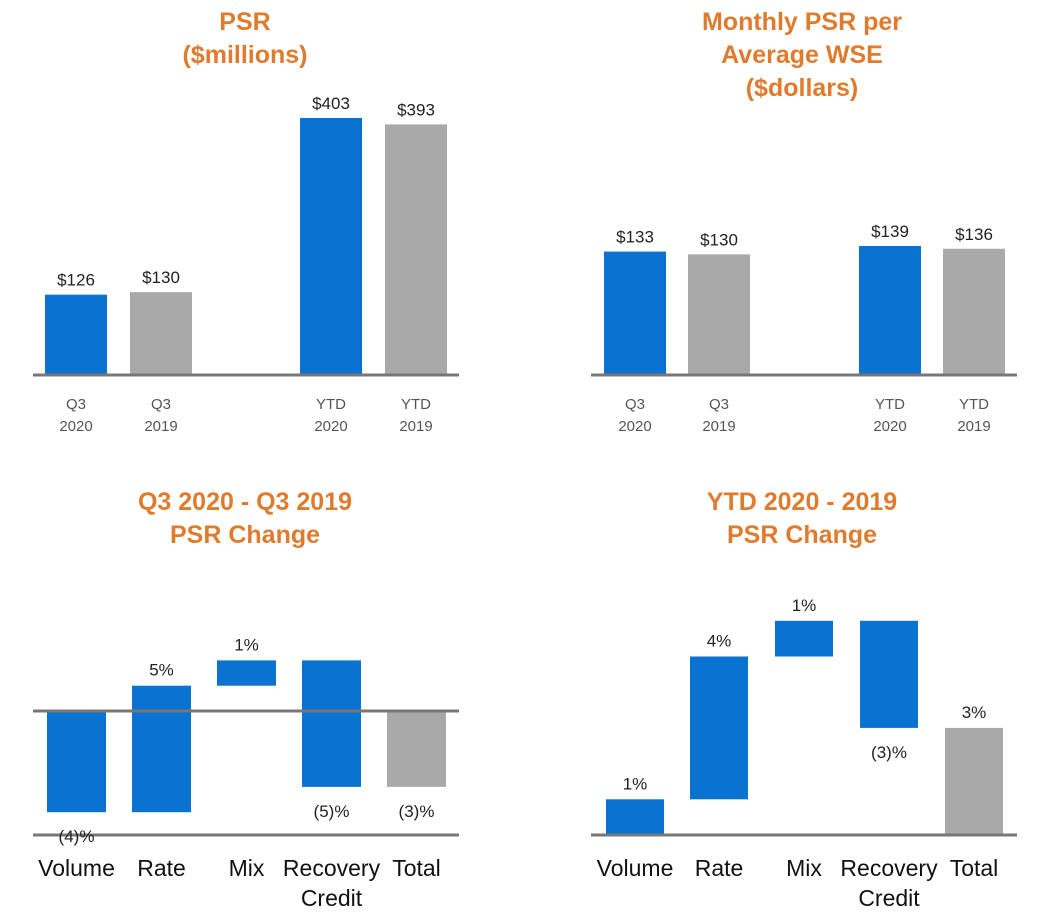 The height and width of the screenshot is (922, 1045). Describe the element at coordinates (160, 426) in the screenshot. I see `psr-tick-label-1-1: 2019` at that location.